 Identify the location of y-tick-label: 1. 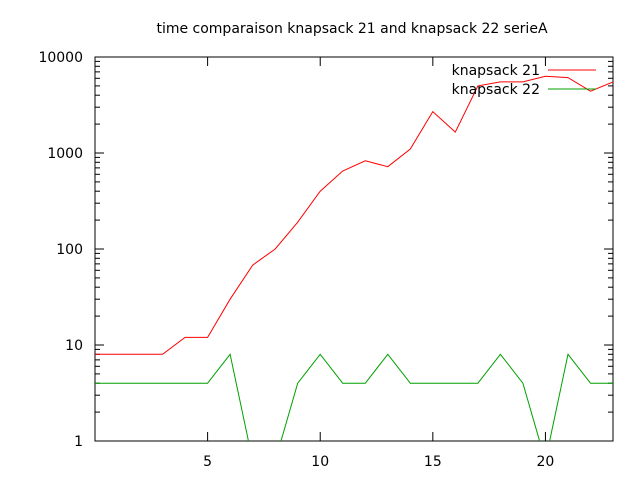
(78, 442).